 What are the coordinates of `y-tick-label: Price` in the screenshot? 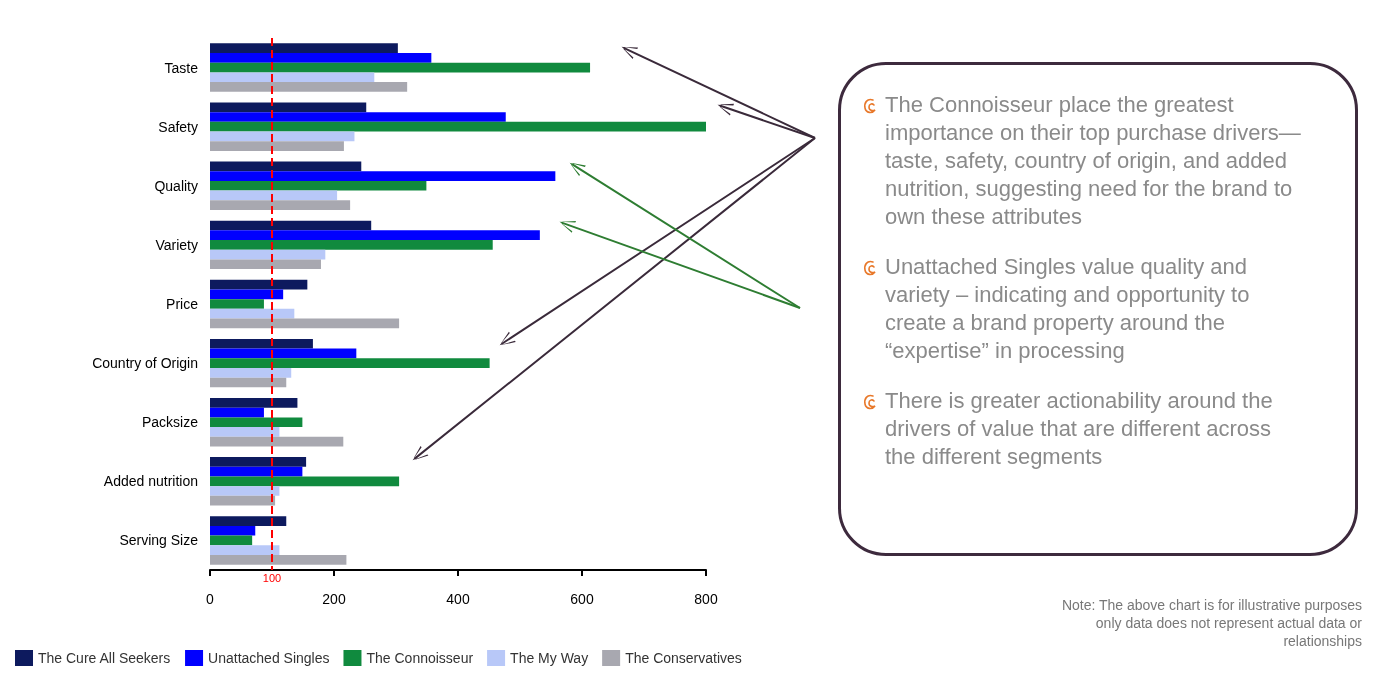 It's located at (182, 304).